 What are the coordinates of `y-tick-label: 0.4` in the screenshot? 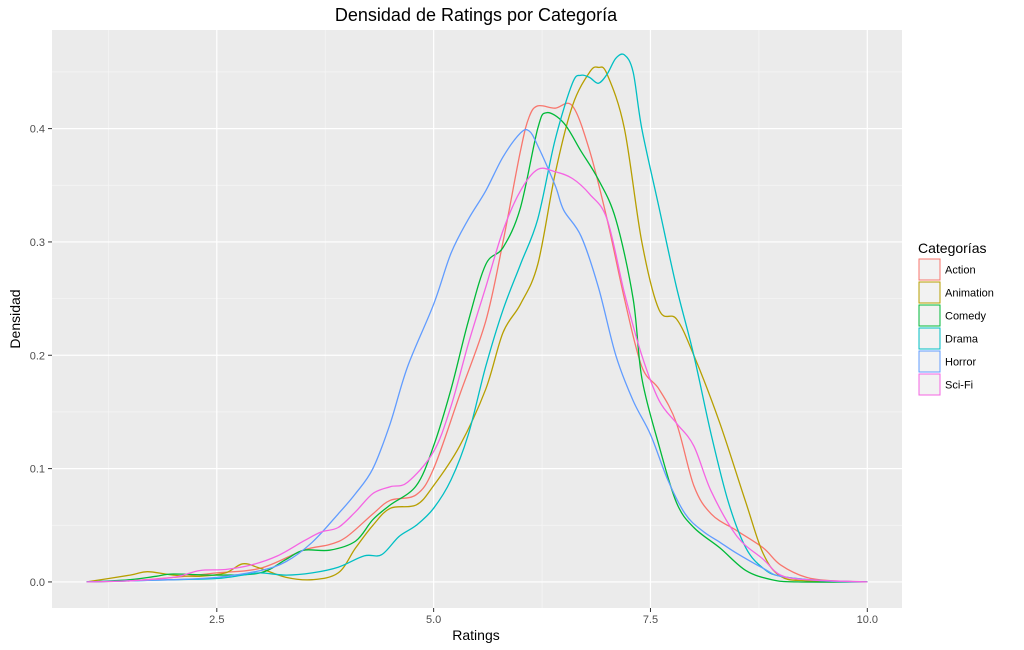 It's located at (37, 130).